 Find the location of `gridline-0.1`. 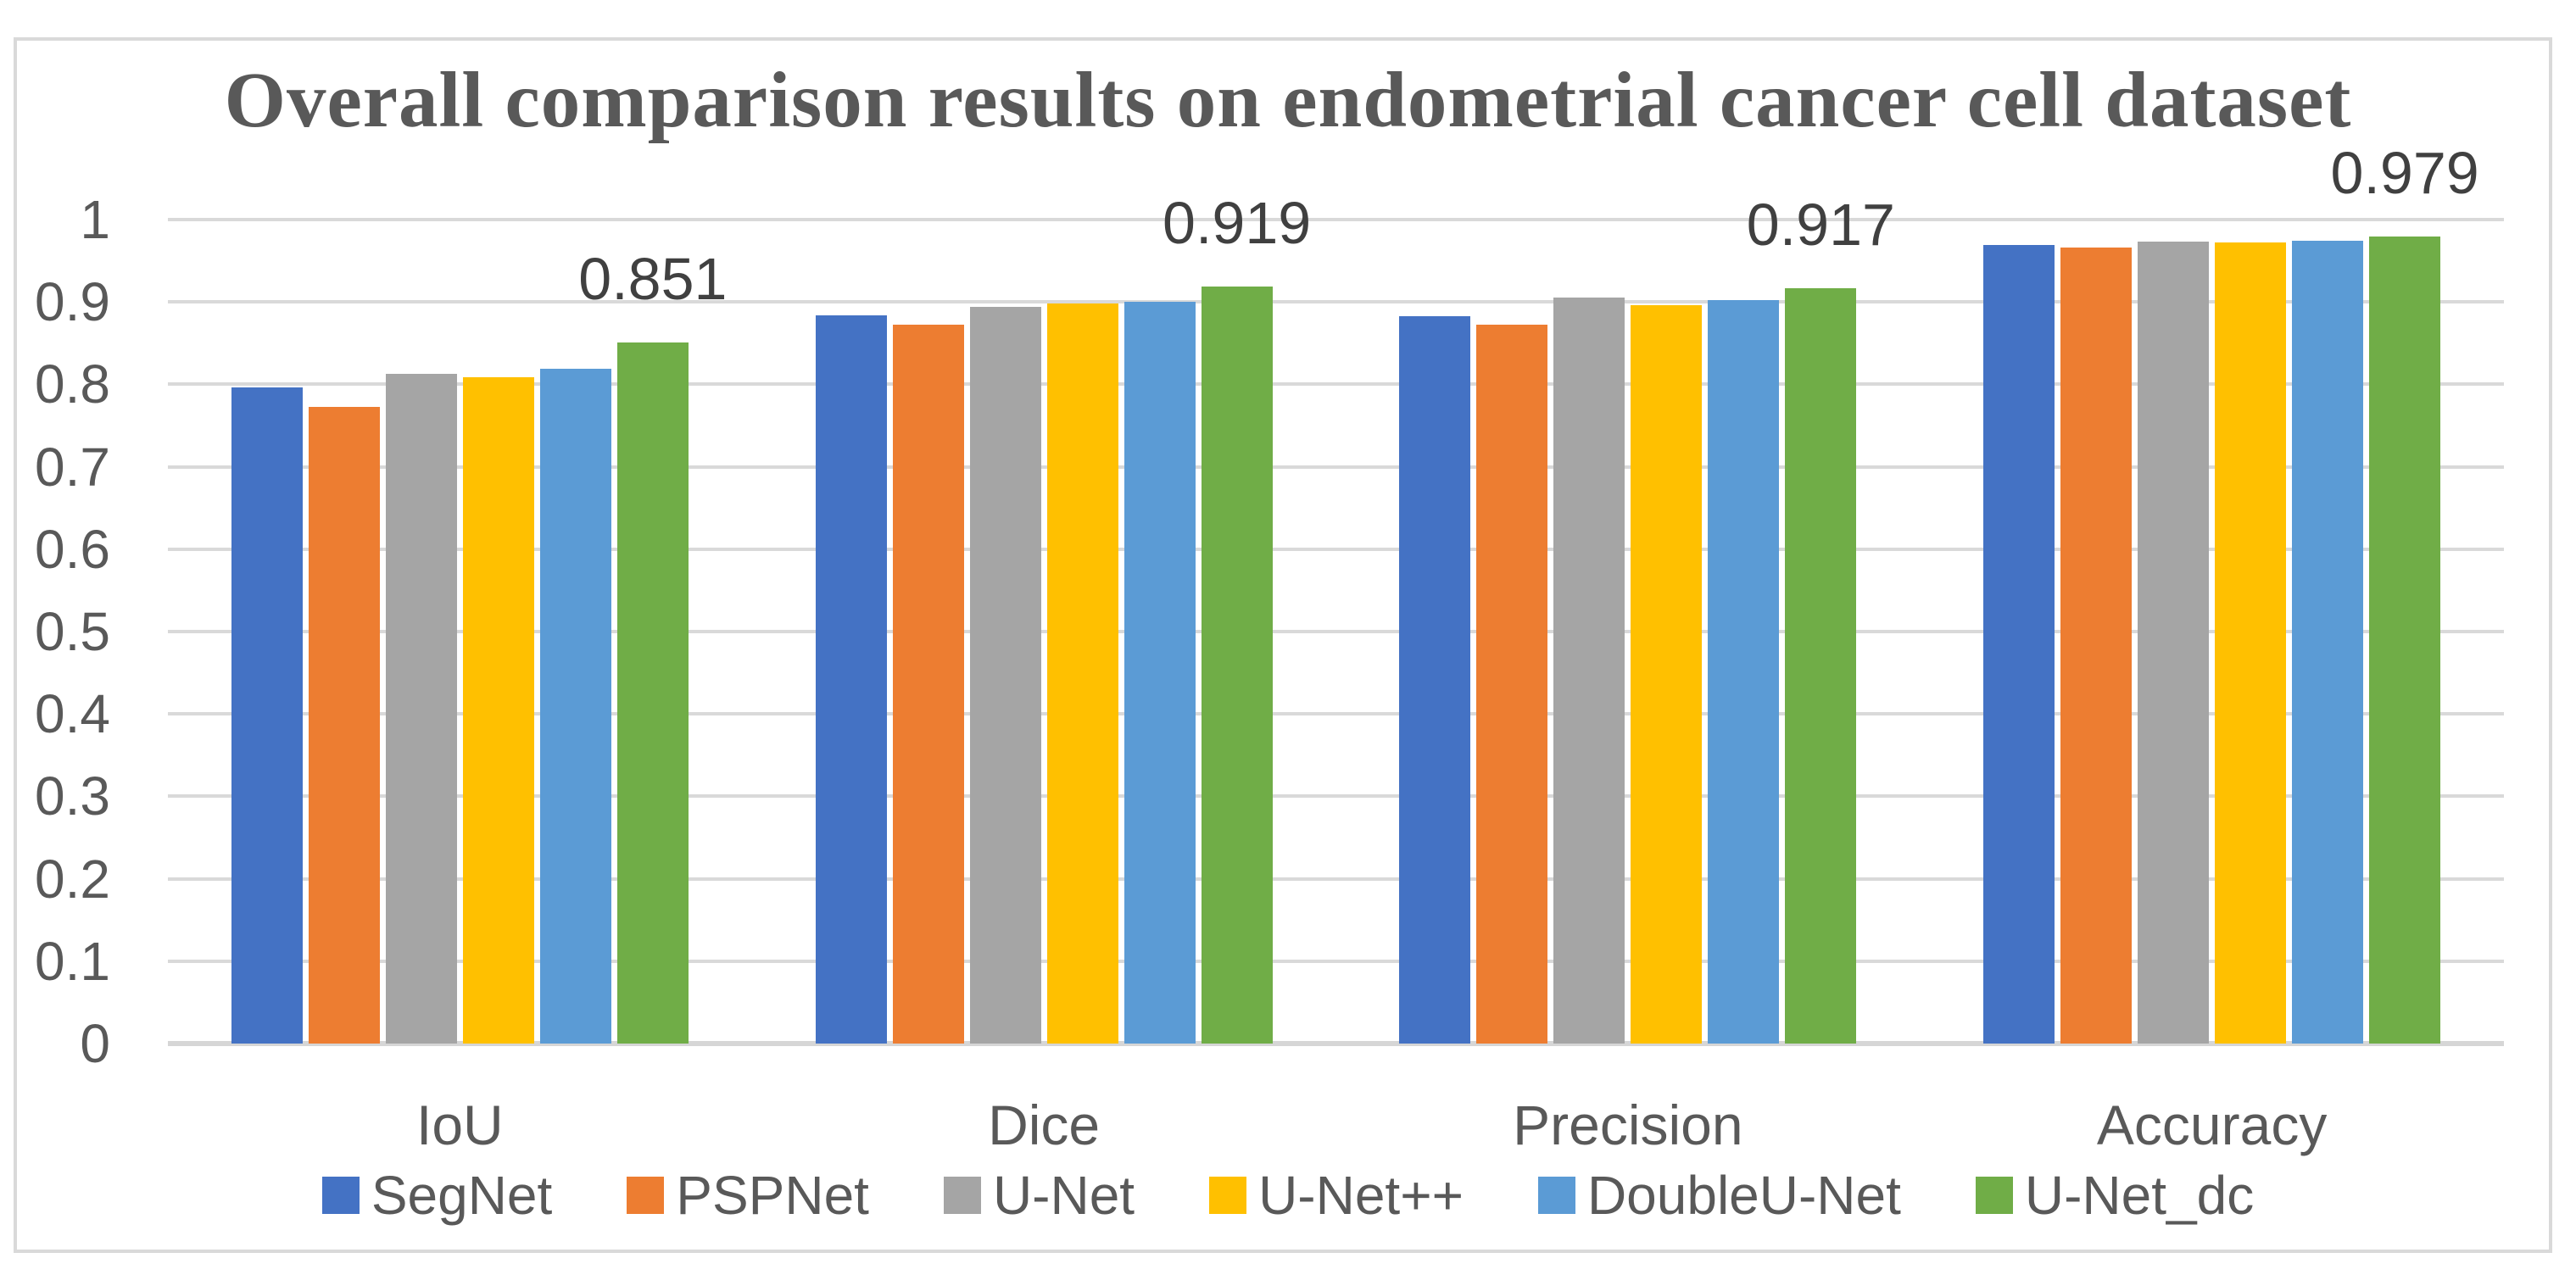

gridline-0.1 is located at coordinates (1336, 961).